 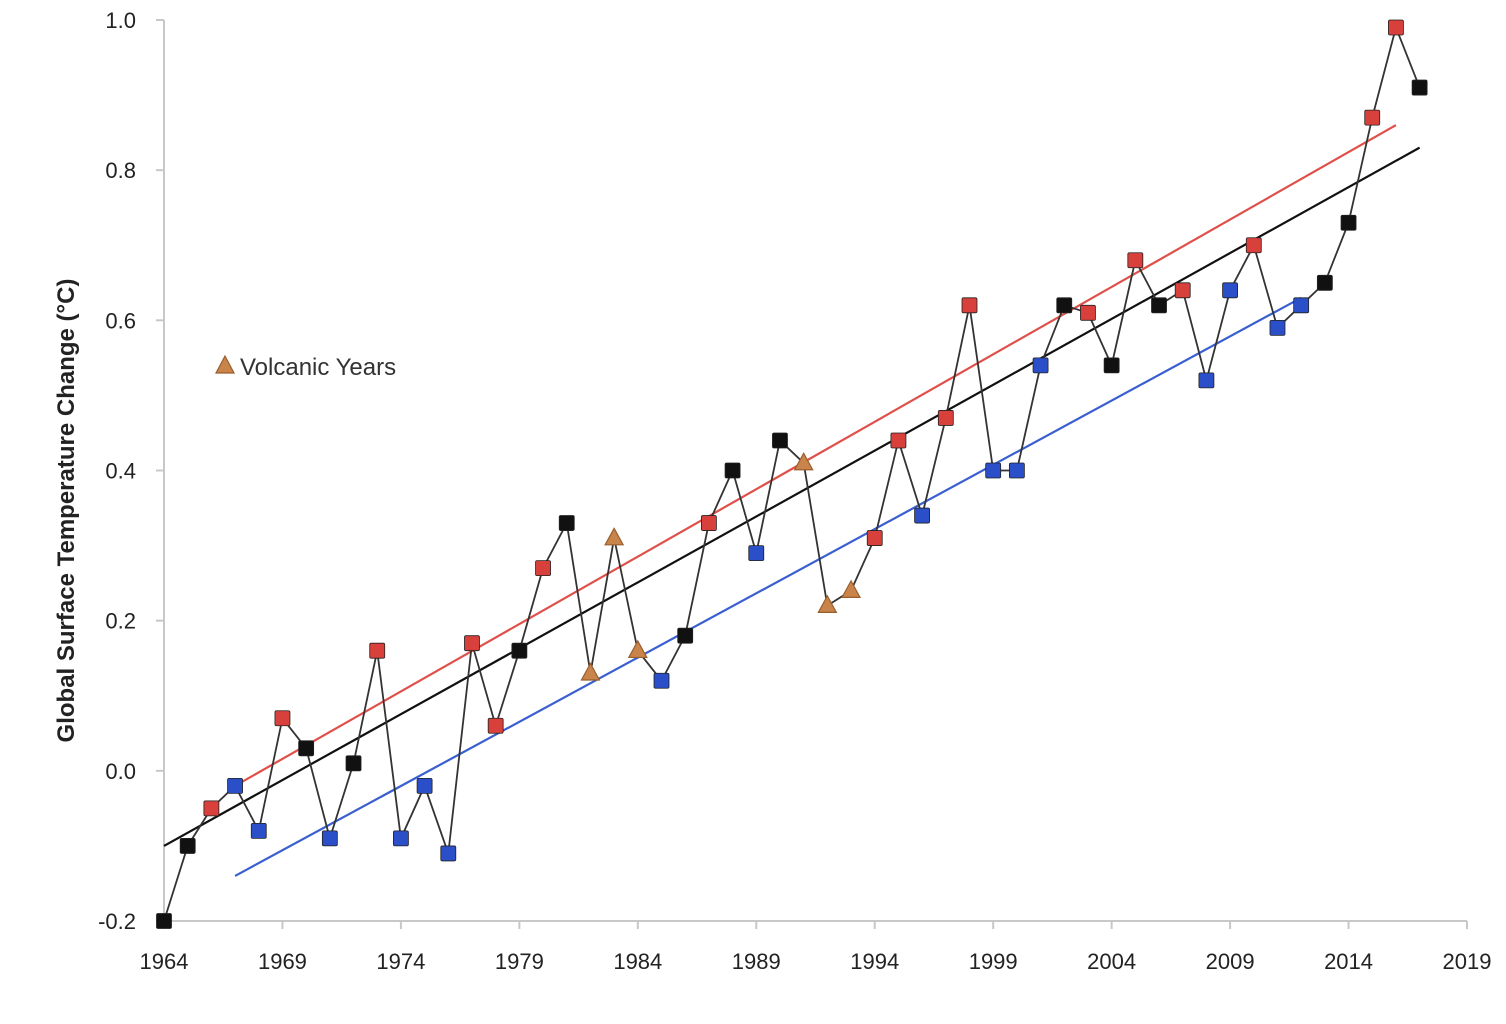 I want to click on x-tick-label: 1989, so click(x=756, y=961).